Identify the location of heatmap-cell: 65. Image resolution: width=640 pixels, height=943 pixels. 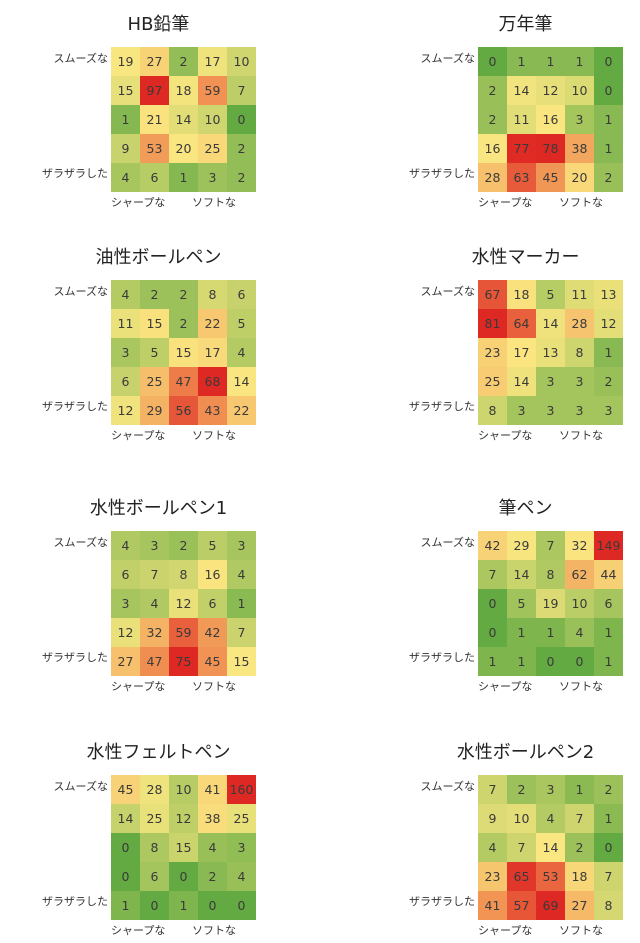
(521, 876).